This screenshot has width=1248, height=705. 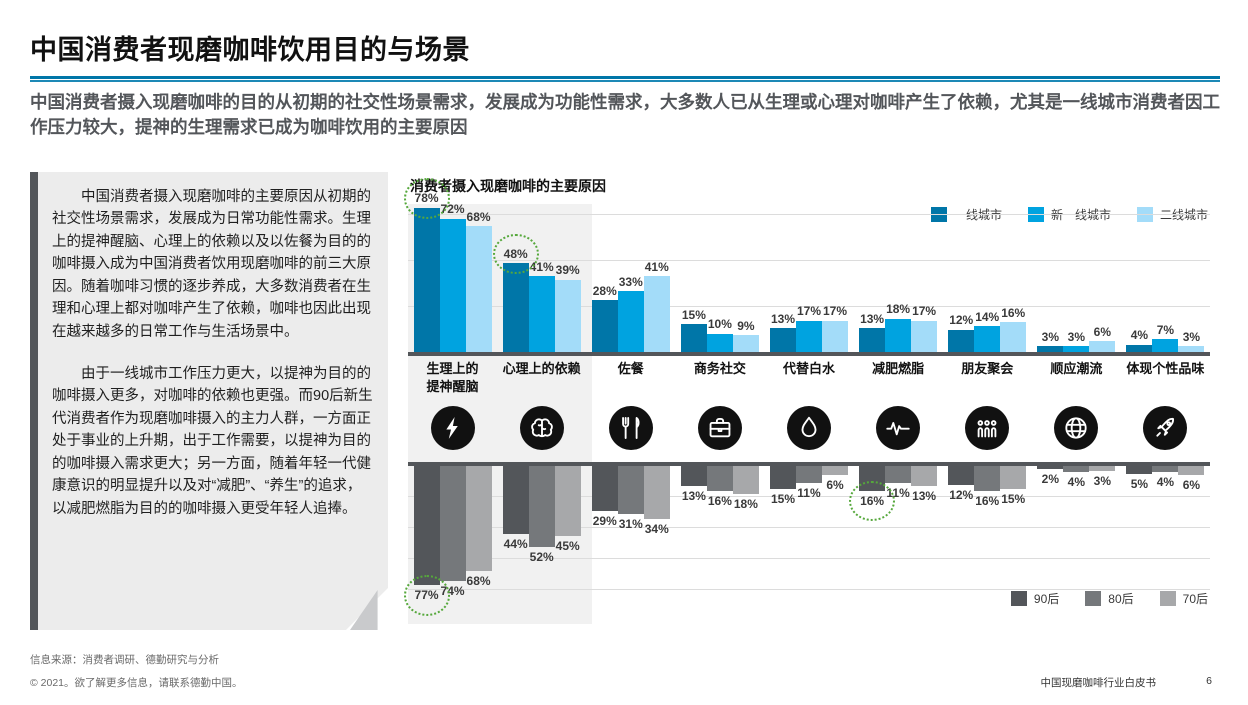 I want to click on bar-wrap: 45%, so click(x=567, y=509).